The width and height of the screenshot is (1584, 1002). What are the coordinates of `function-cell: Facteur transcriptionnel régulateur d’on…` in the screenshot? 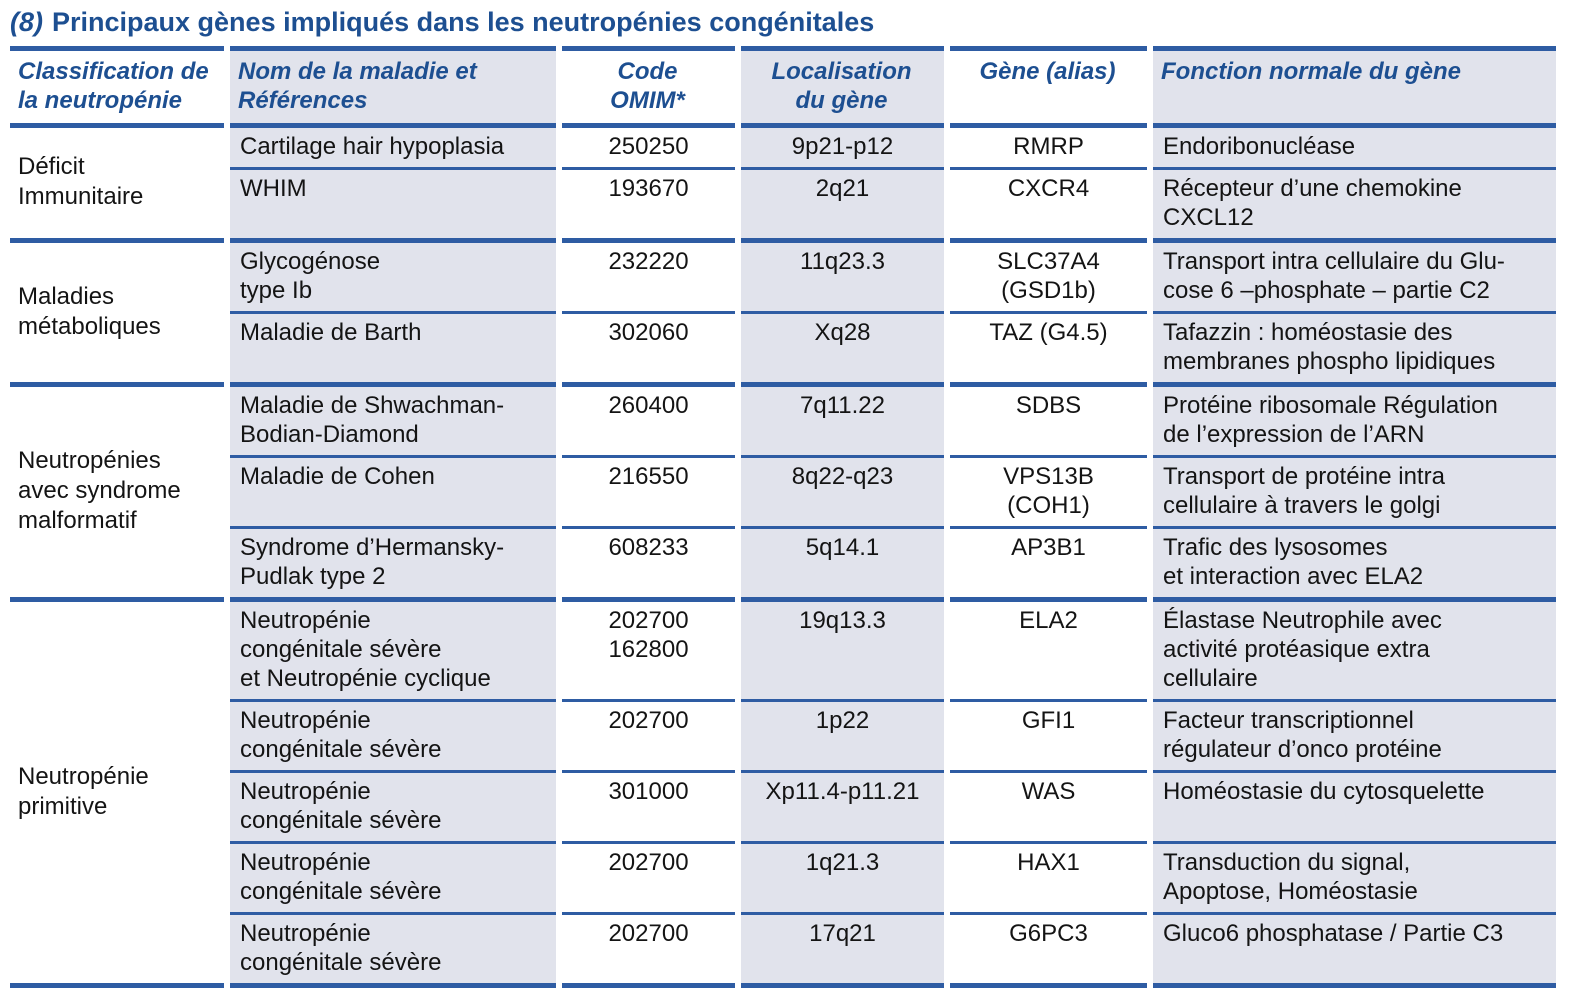 It's located at (1354, 737).